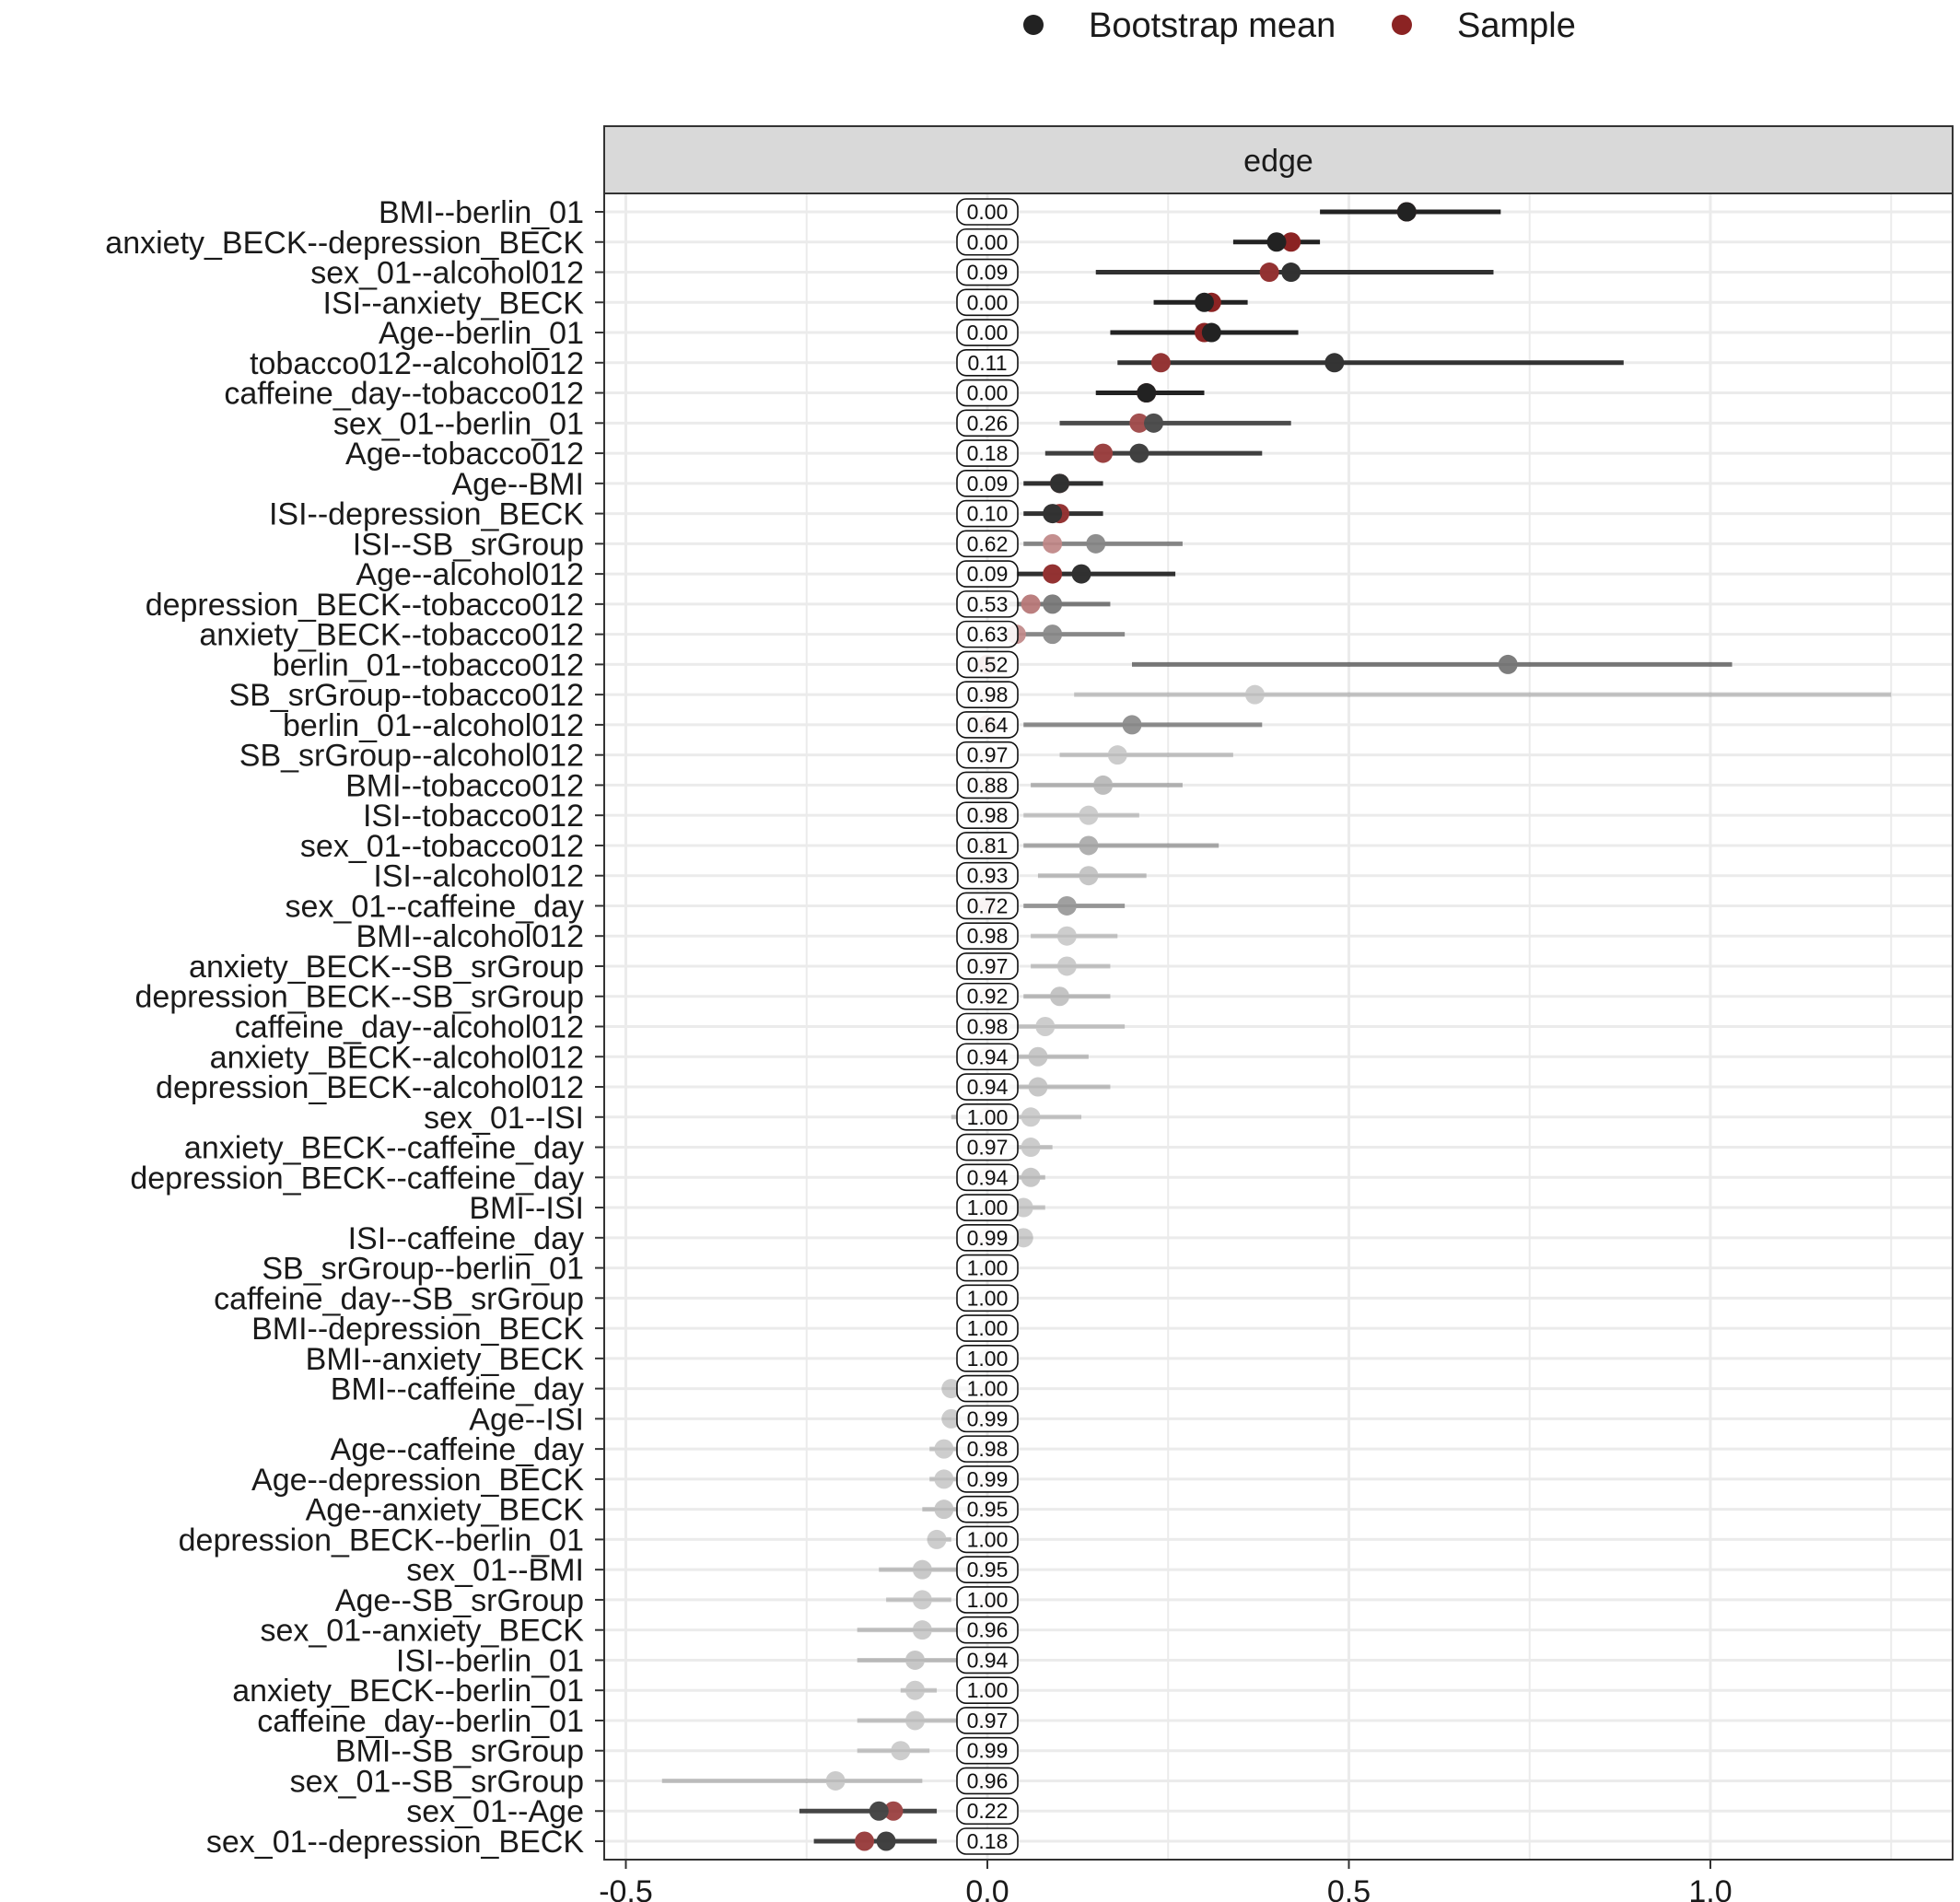  I want to click on p-value-text: 0.93, so click(988, 876).